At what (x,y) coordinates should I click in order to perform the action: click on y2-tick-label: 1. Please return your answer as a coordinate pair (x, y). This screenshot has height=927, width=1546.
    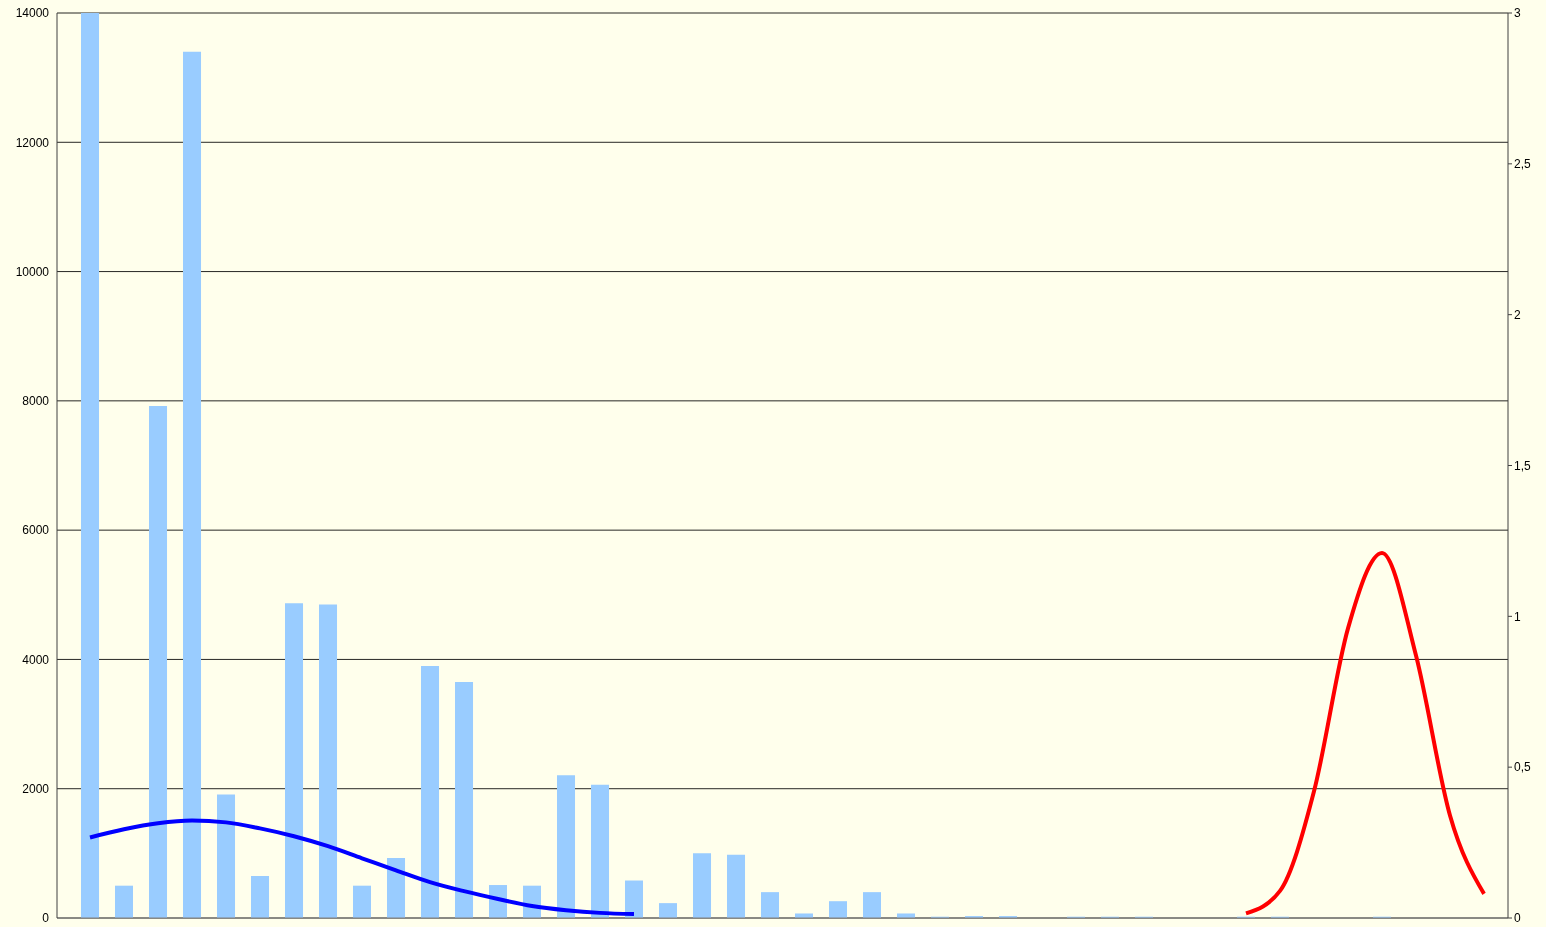
    Looking at the image, I should click on (1517, 616).